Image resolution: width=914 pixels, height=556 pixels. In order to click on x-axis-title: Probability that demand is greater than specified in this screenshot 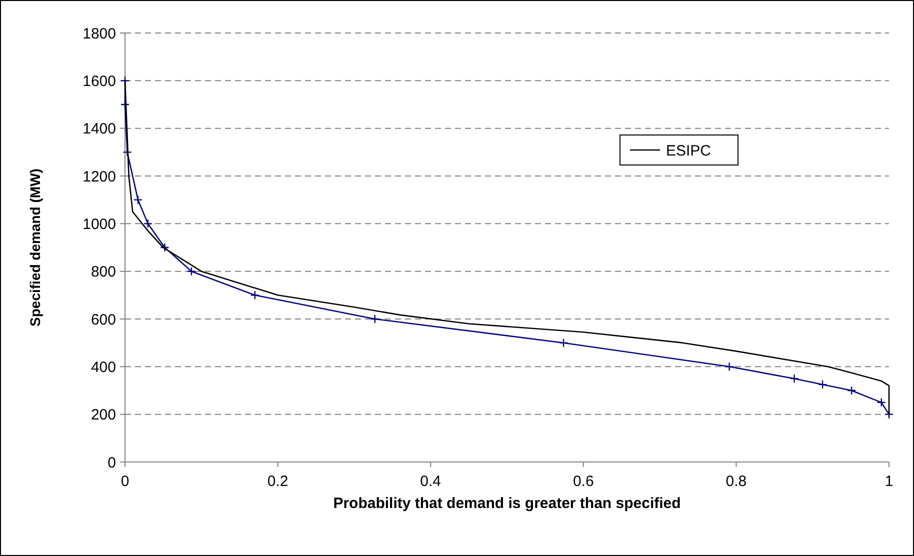, I will do `click(507, 503)`.